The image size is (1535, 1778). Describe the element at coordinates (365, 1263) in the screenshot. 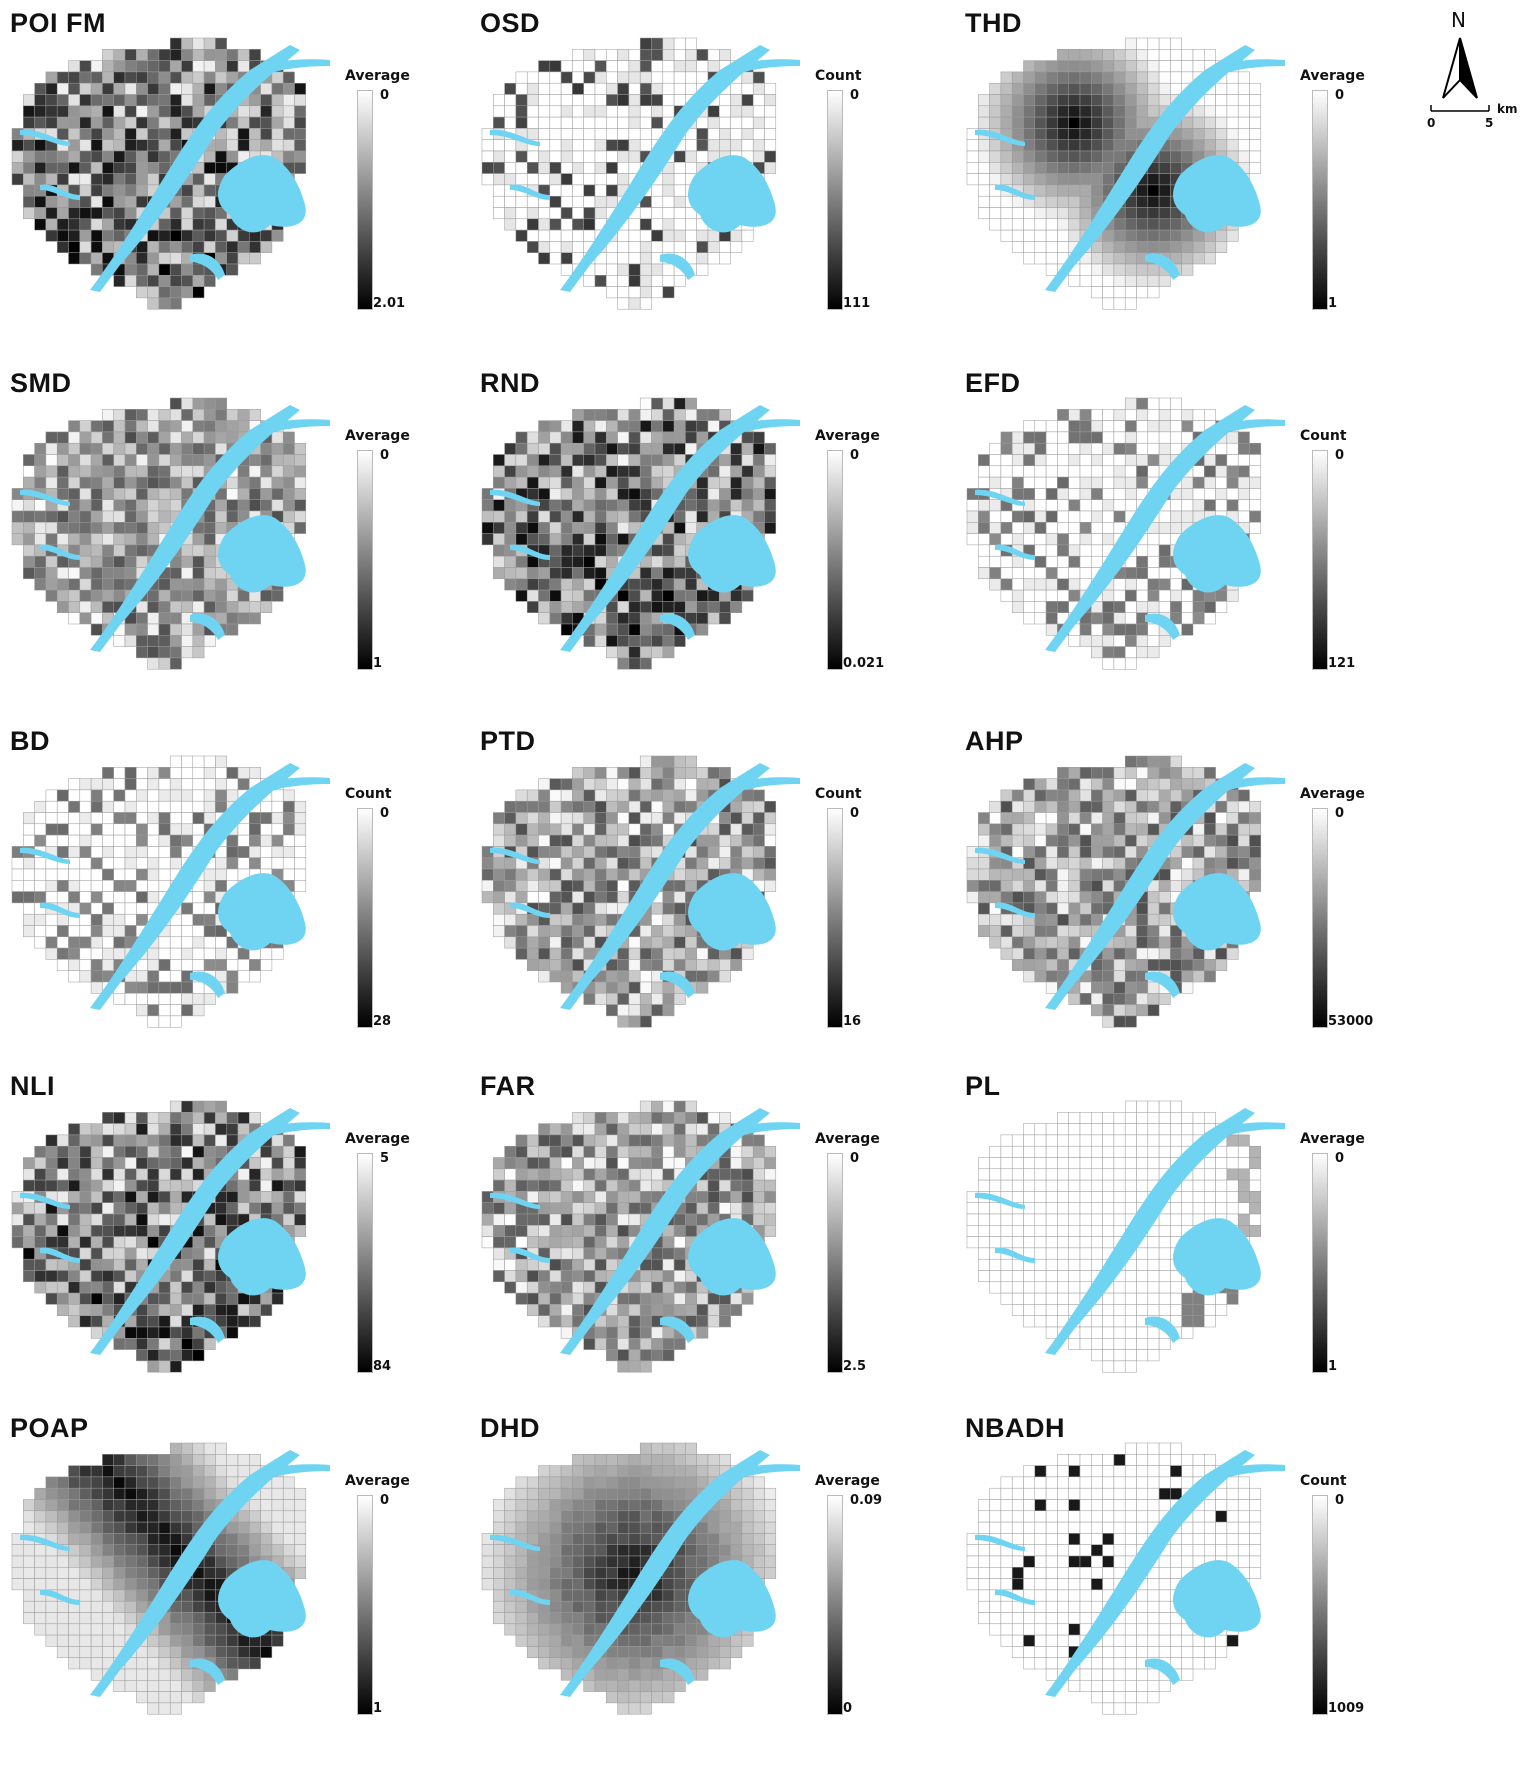

I see `legend-color-ramp` at that location.